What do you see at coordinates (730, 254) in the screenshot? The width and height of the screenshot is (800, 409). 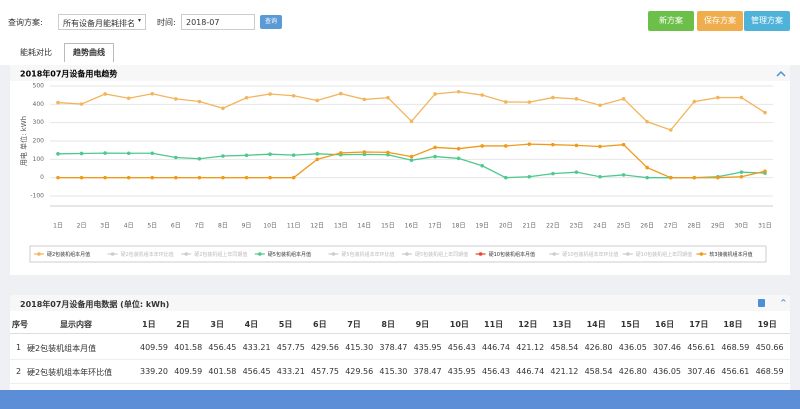 I see `legend-label: 软3接装机组本月值` at bounding box center [730, 254].